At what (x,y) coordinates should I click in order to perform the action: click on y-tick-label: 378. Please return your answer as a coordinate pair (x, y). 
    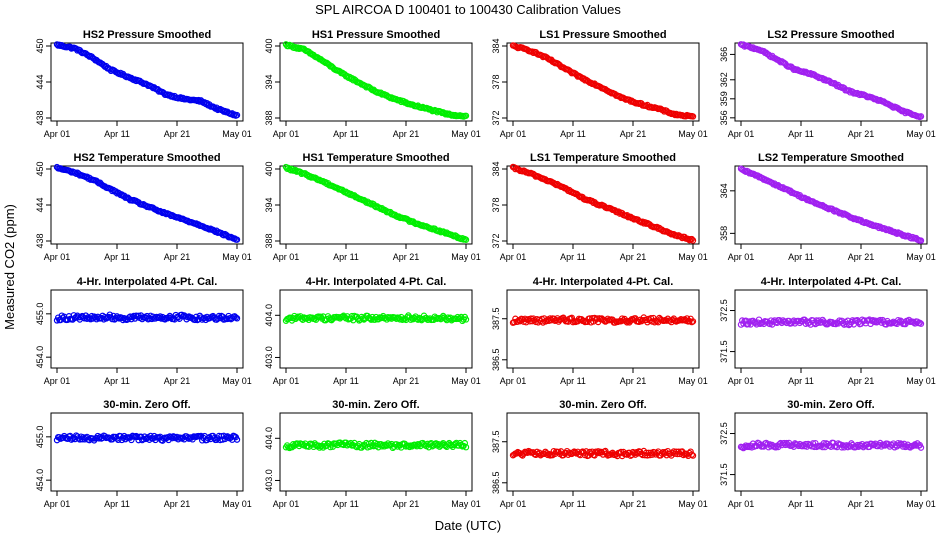
    Looking at the image, I should click on (496, 81).